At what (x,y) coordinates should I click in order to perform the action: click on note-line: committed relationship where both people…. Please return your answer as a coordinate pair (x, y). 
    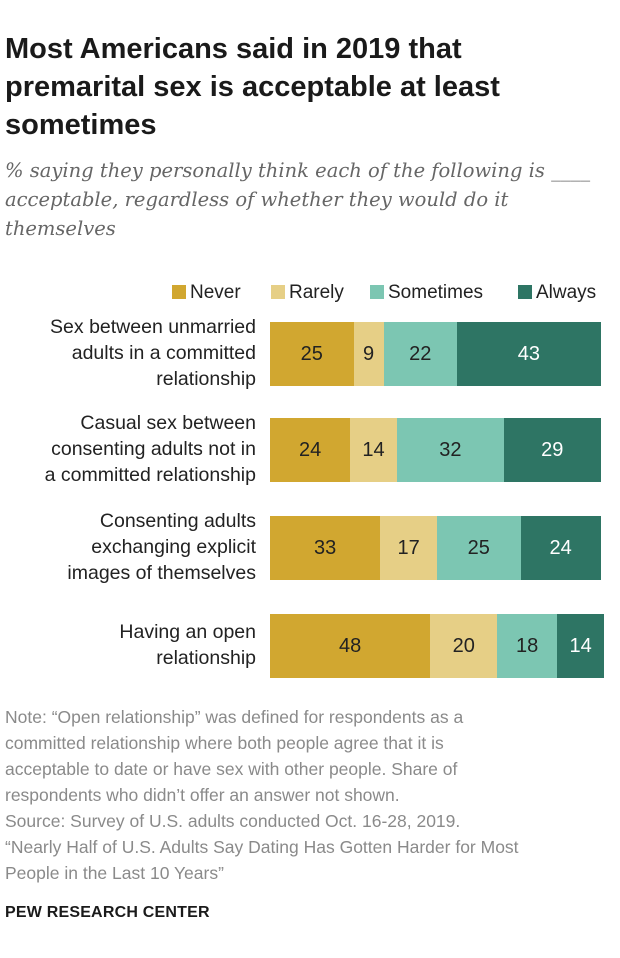
    Looking at the image, I should click on (224, 743).